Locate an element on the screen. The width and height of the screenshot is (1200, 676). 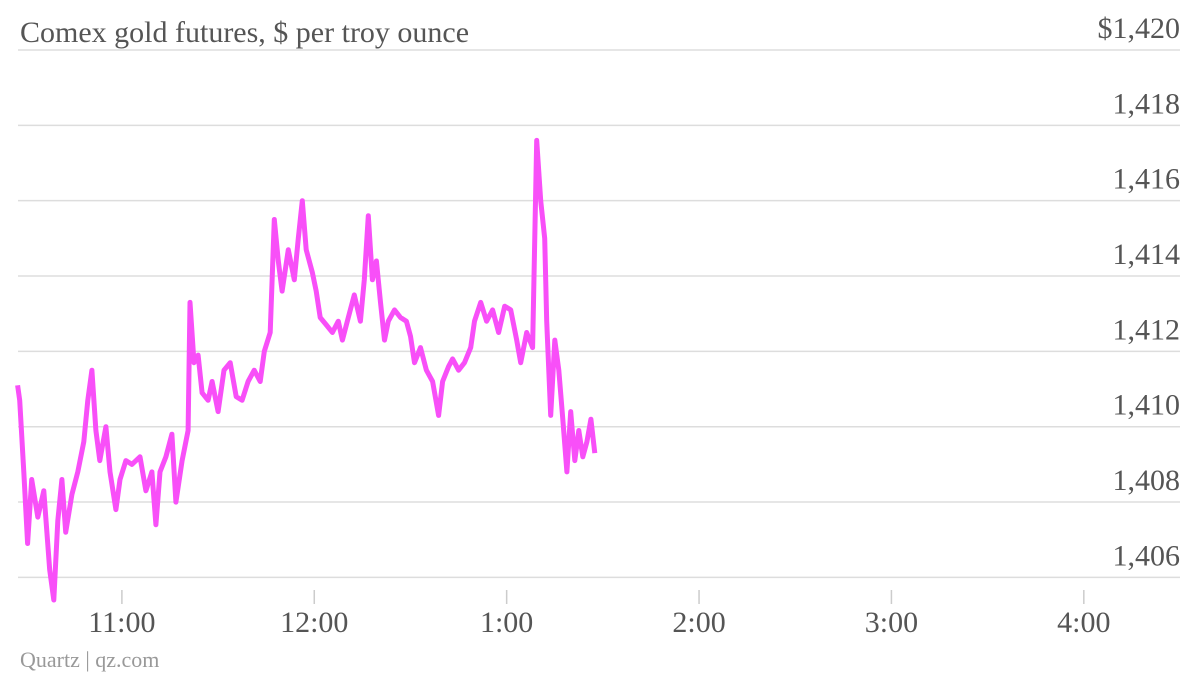
x-tick-label: 3:00 is located at coordinates (891, 622).